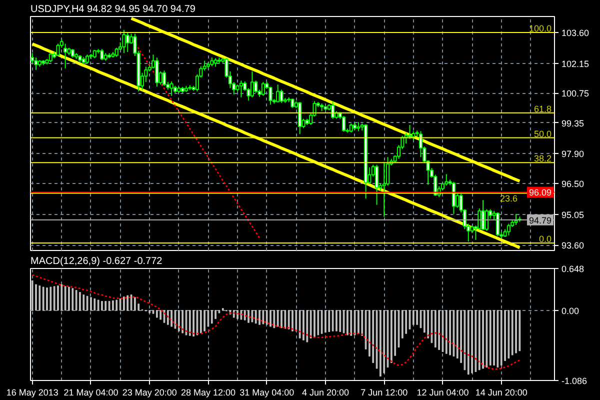 The height and width of the screenshot is (400, 600). Describe the element at coordinates (113, 9) in the screenshot. I see `chart-title: USDJPY,H4 94.82 94.95 94.70 94.79` at that location.